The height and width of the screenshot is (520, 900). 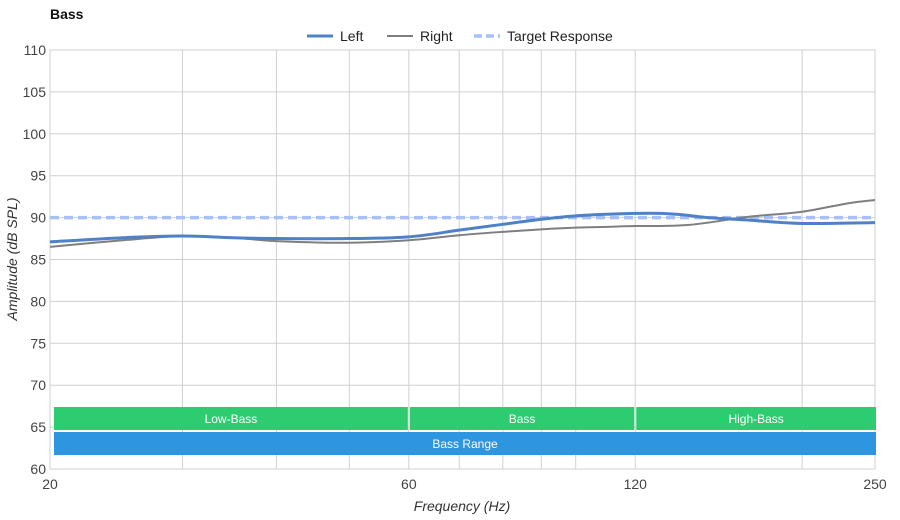 What do you see at coordinates (35, 134) in the screenshot?
I see `y-tick-label: 100` at bounding box center [35, 134].